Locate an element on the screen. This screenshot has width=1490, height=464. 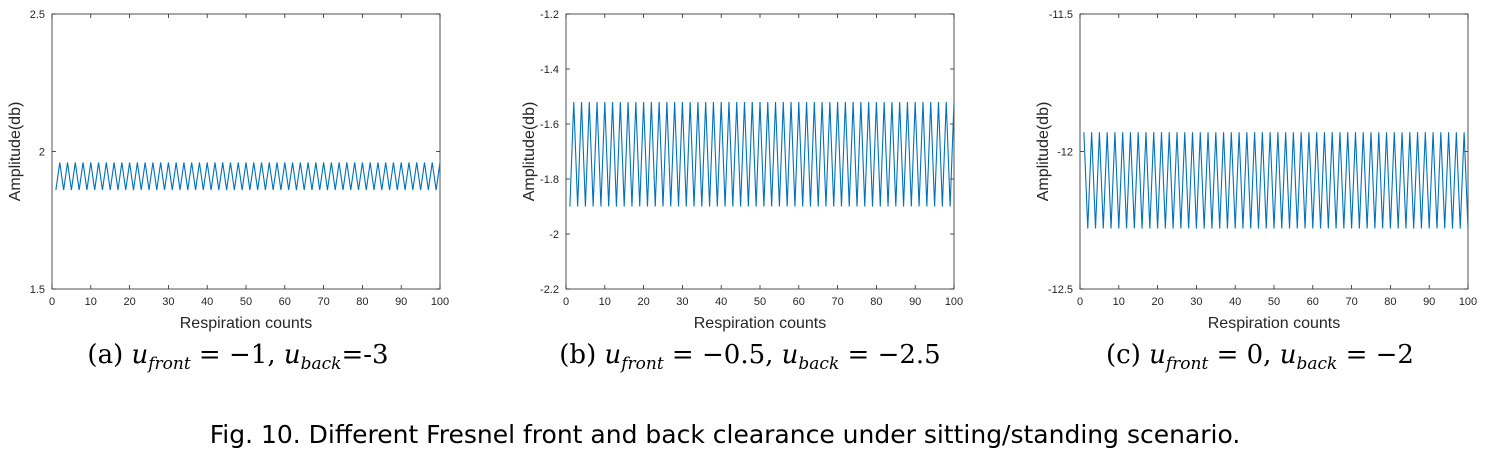
y-tick-label: -12 is located at coordinates (1065, 153).